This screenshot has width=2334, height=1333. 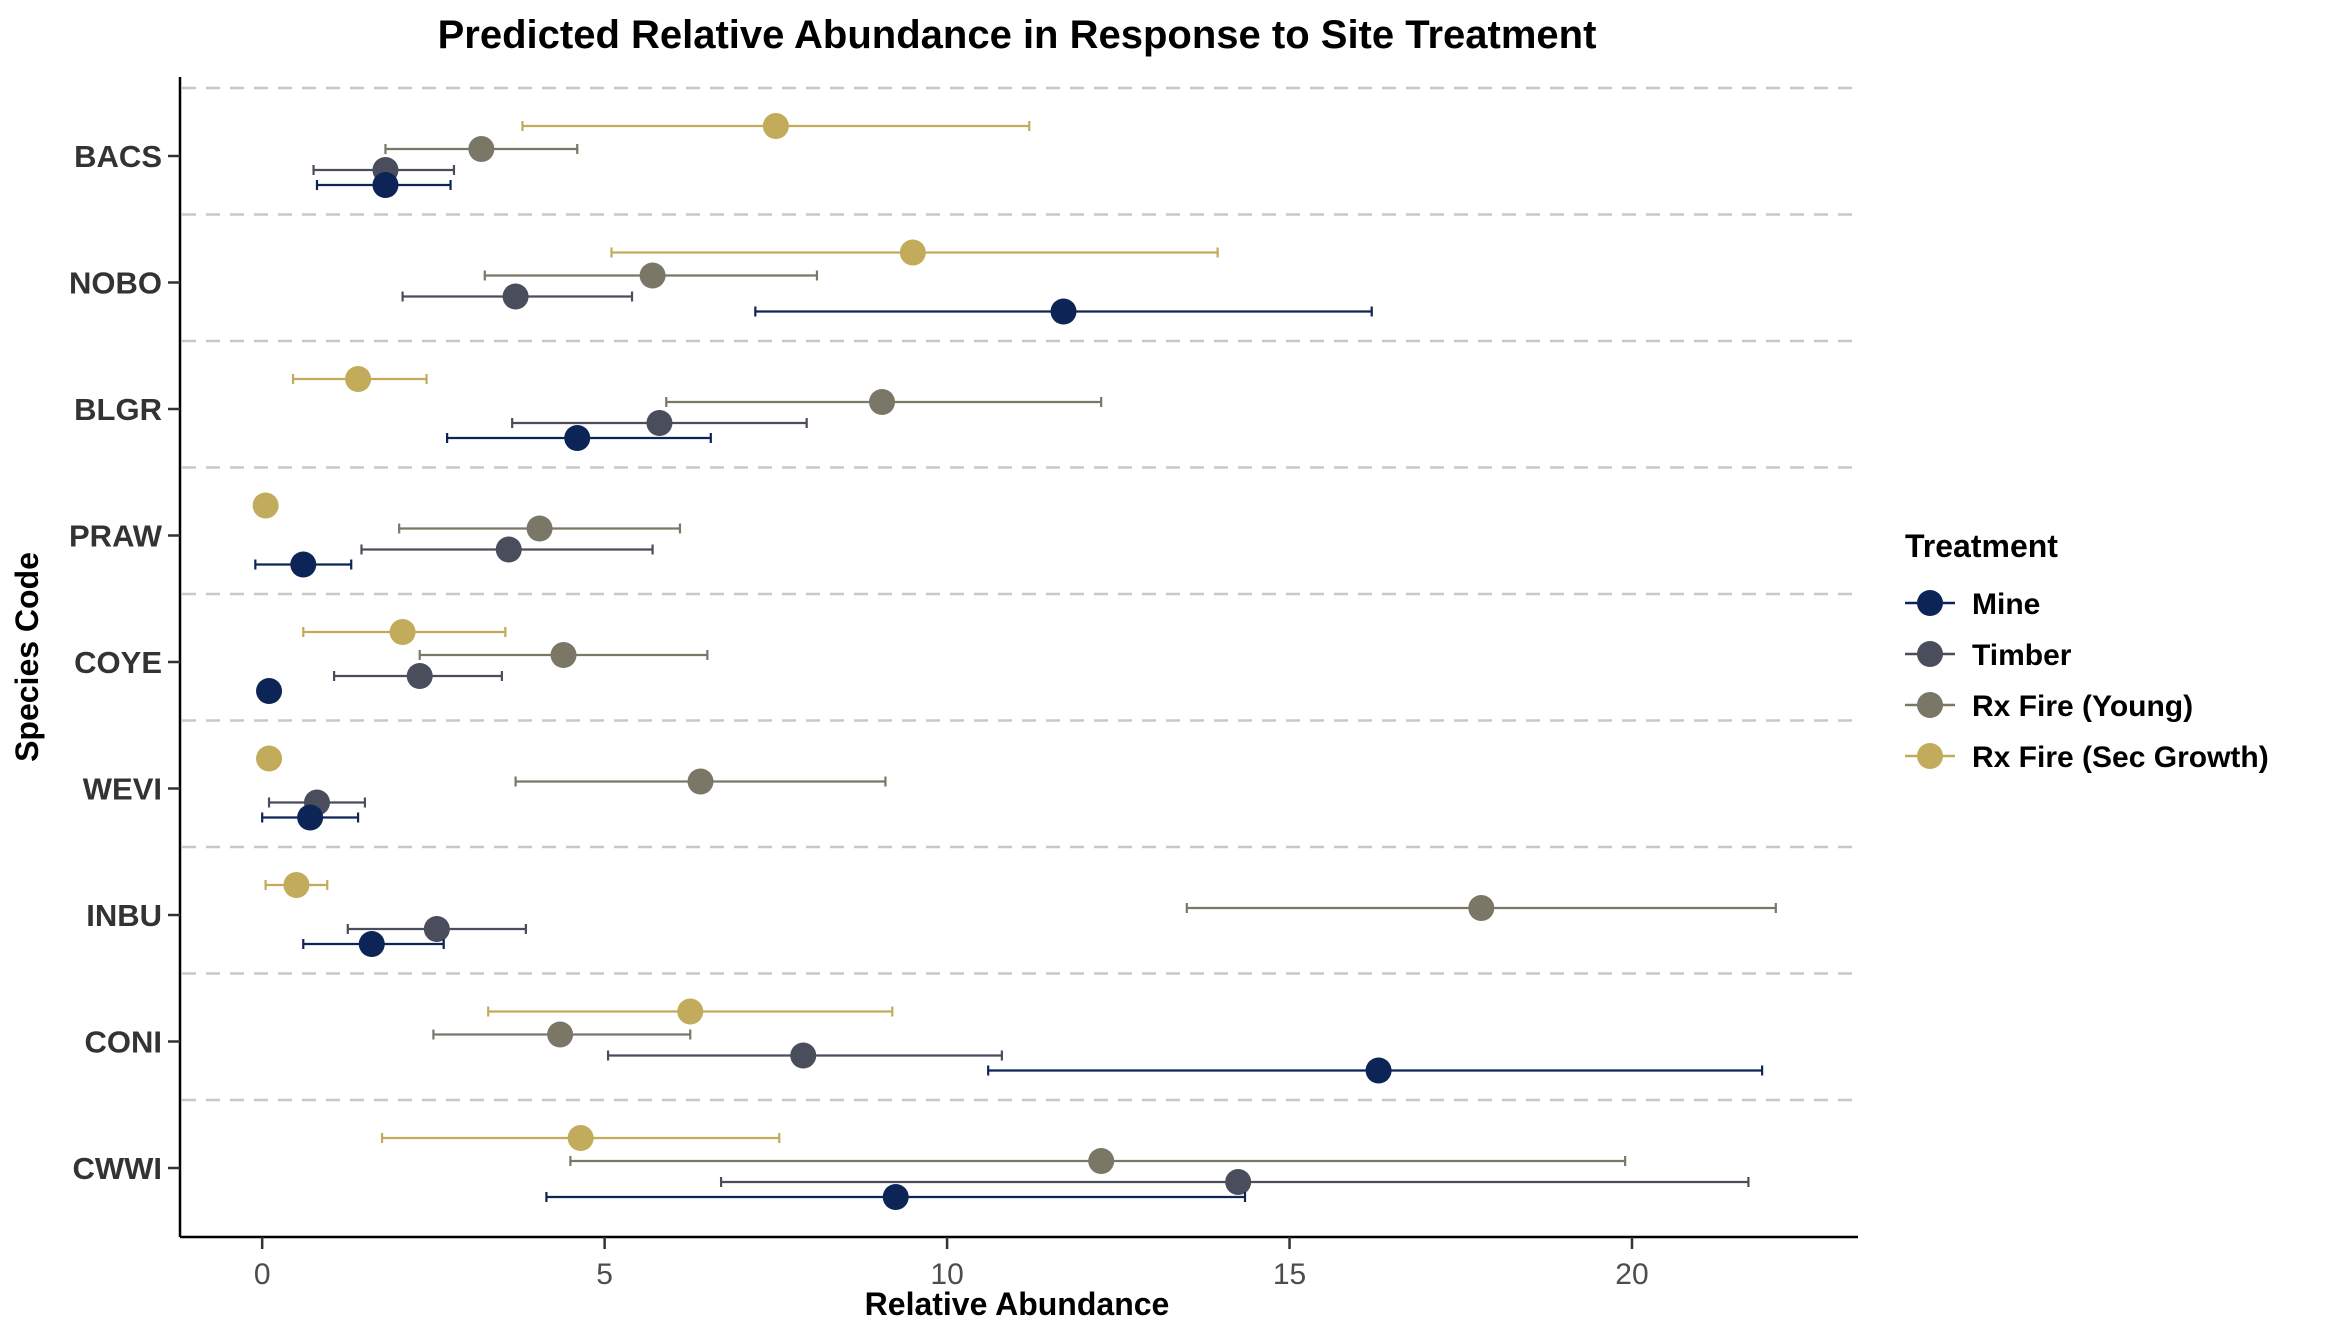 What do you see at coordinates (116, 536) in the screenshot?
I see `y-tick-label: PRAW` at bounding box center [116, 536].